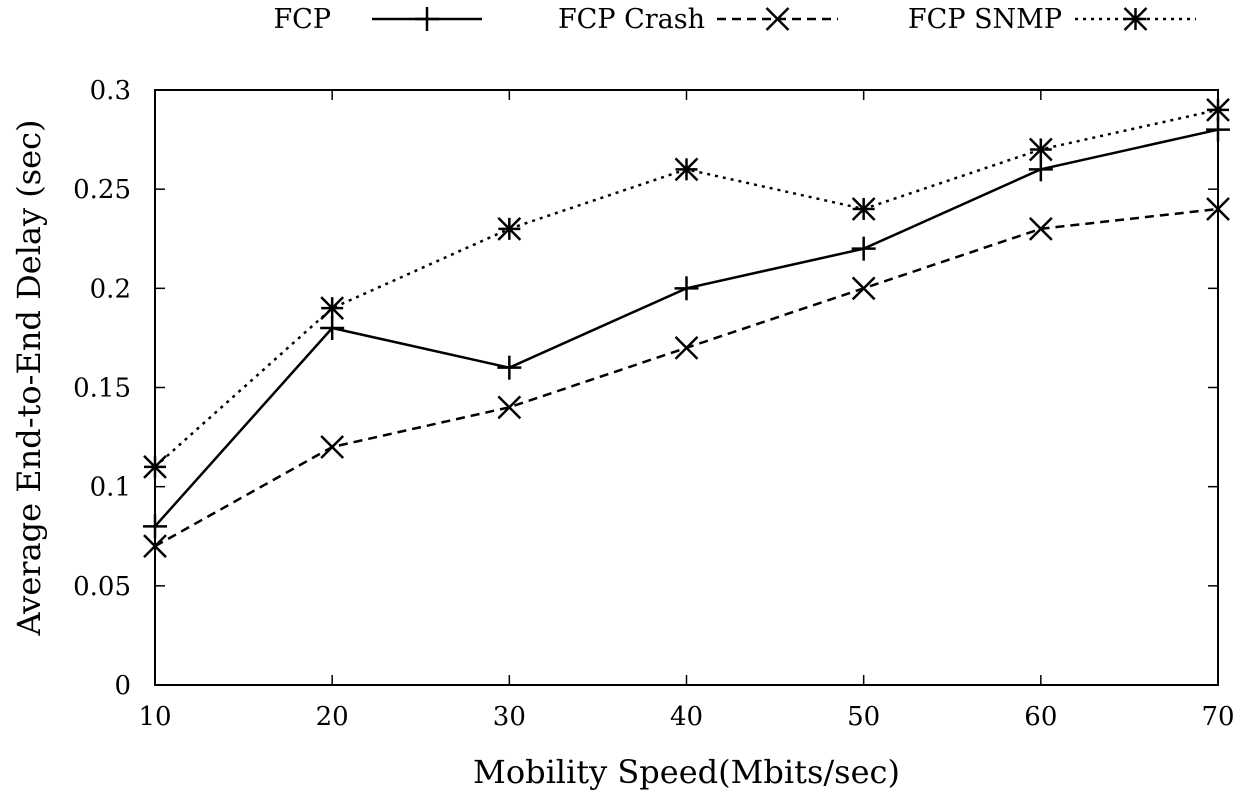 This screenshot has height=795, width=1245. Describe the element at coordinates (110, 488) in the screenshot. I see `y-tick-label: 0.1` at that location.